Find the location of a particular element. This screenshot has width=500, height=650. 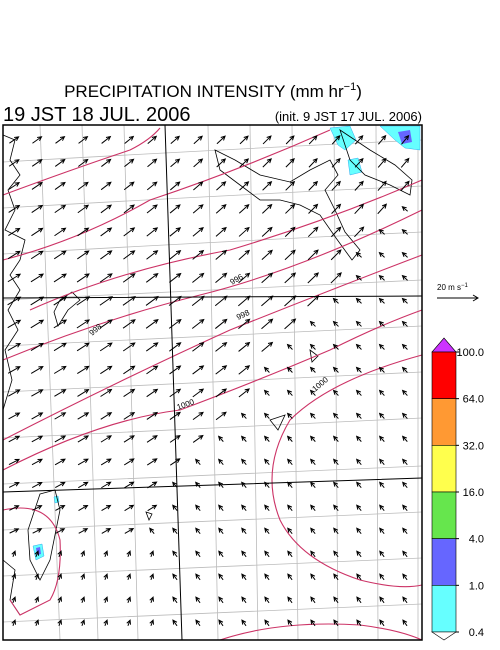

colorbar-tick-label: 4.0 is located at coordinates (476, 540).